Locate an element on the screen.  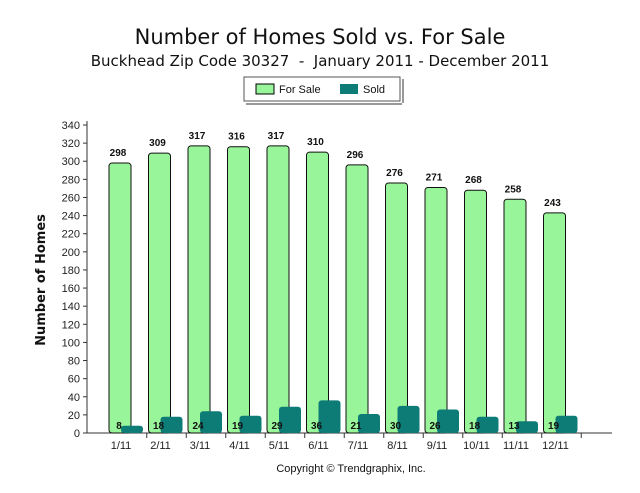
data-label-for-sale: 243 is located at coordinates (552, 203).